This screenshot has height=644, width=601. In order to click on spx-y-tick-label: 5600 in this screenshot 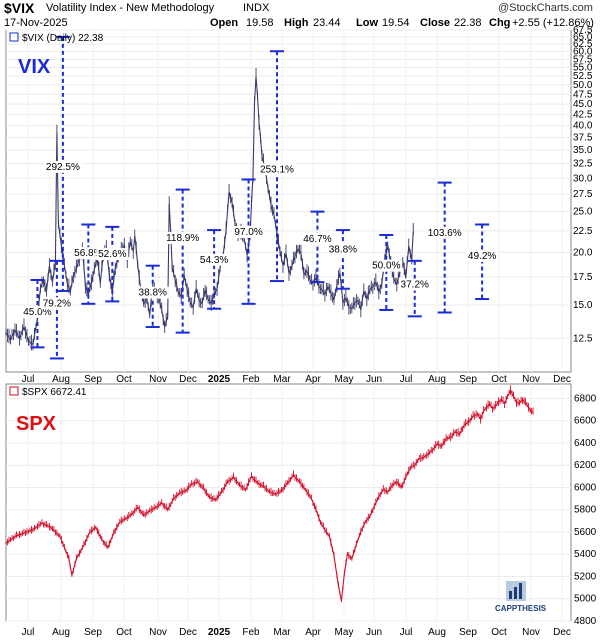, I will do `click(585, 532)`.